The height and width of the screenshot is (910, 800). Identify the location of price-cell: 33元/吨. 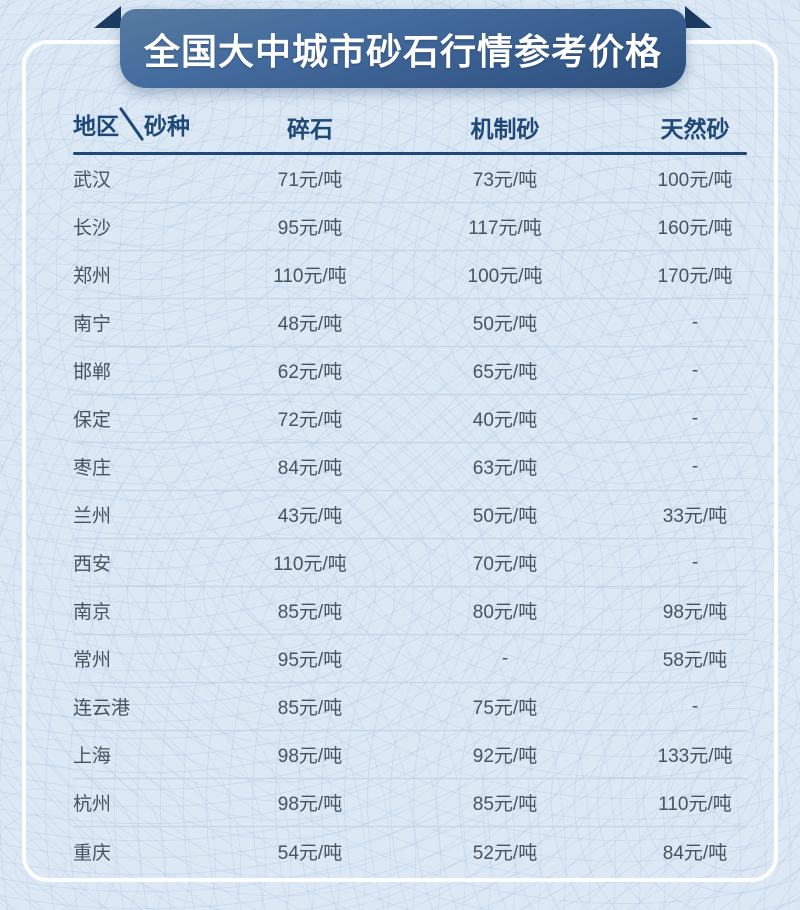
(695, 516).